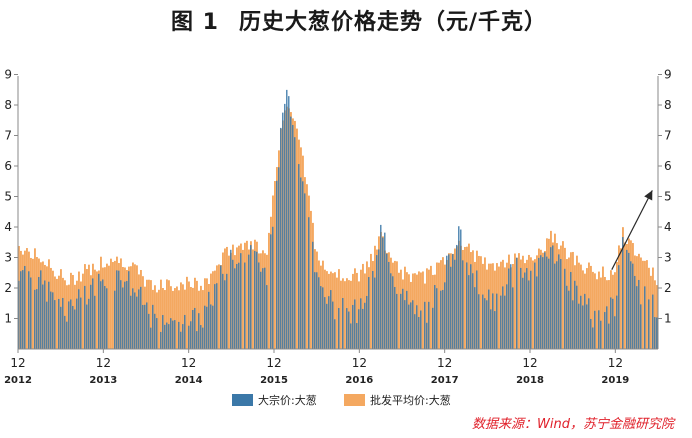  I want to click on y-tick-label-right: 9, so click(668, 75).